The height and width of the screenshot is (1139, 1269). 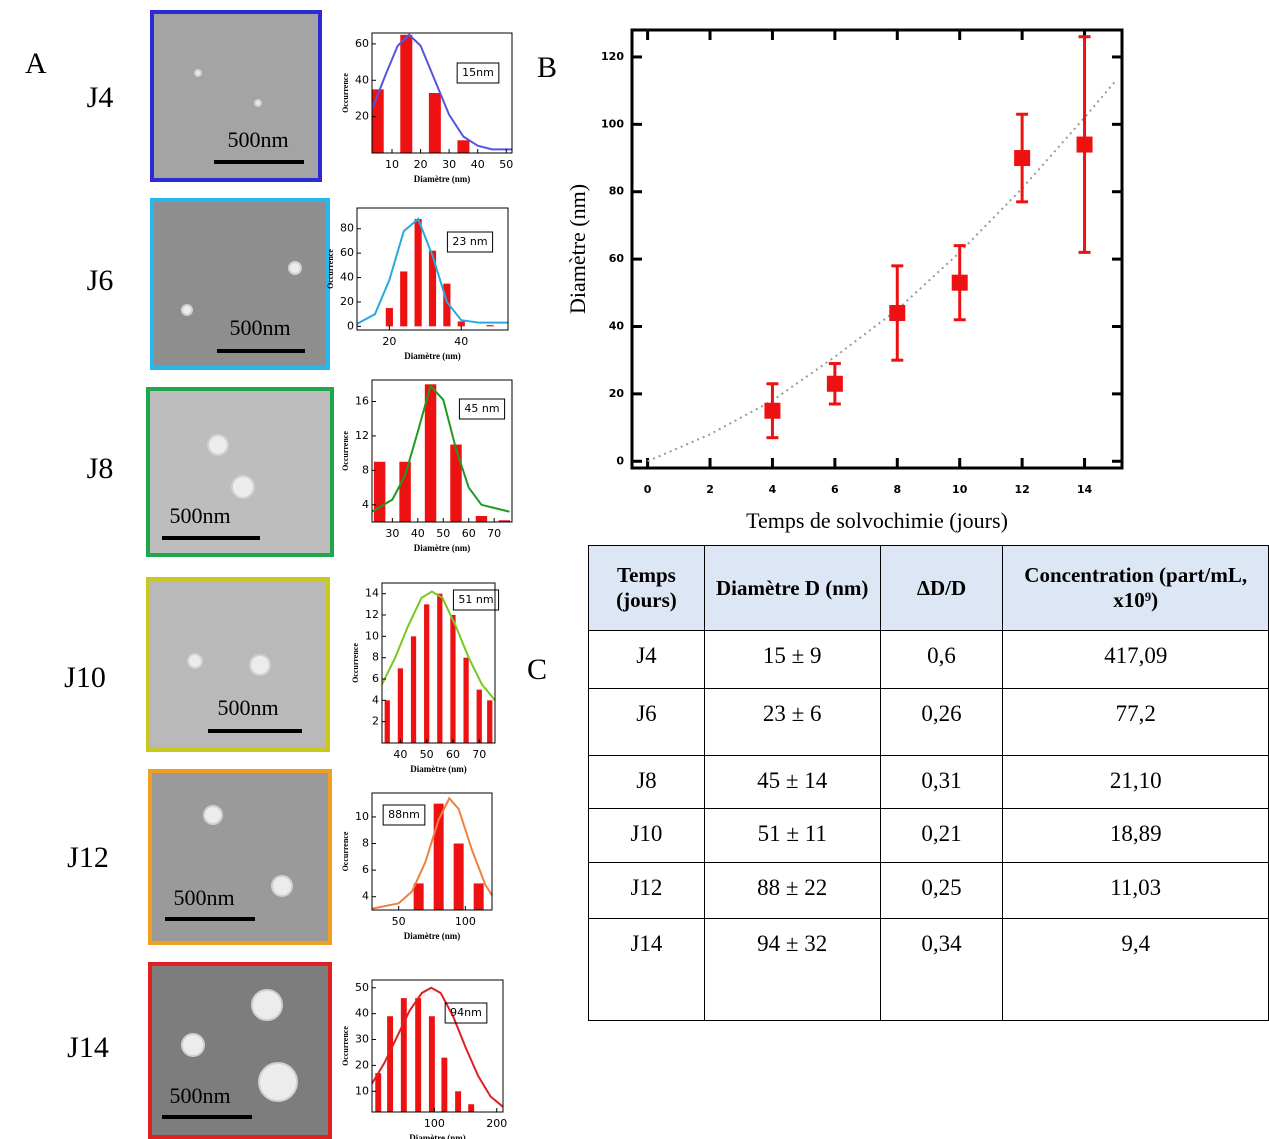 What do you see at coordinates (941, 722) in the screenshot?
I see `table-cell: 0,26` at bounding box center [941, 722].